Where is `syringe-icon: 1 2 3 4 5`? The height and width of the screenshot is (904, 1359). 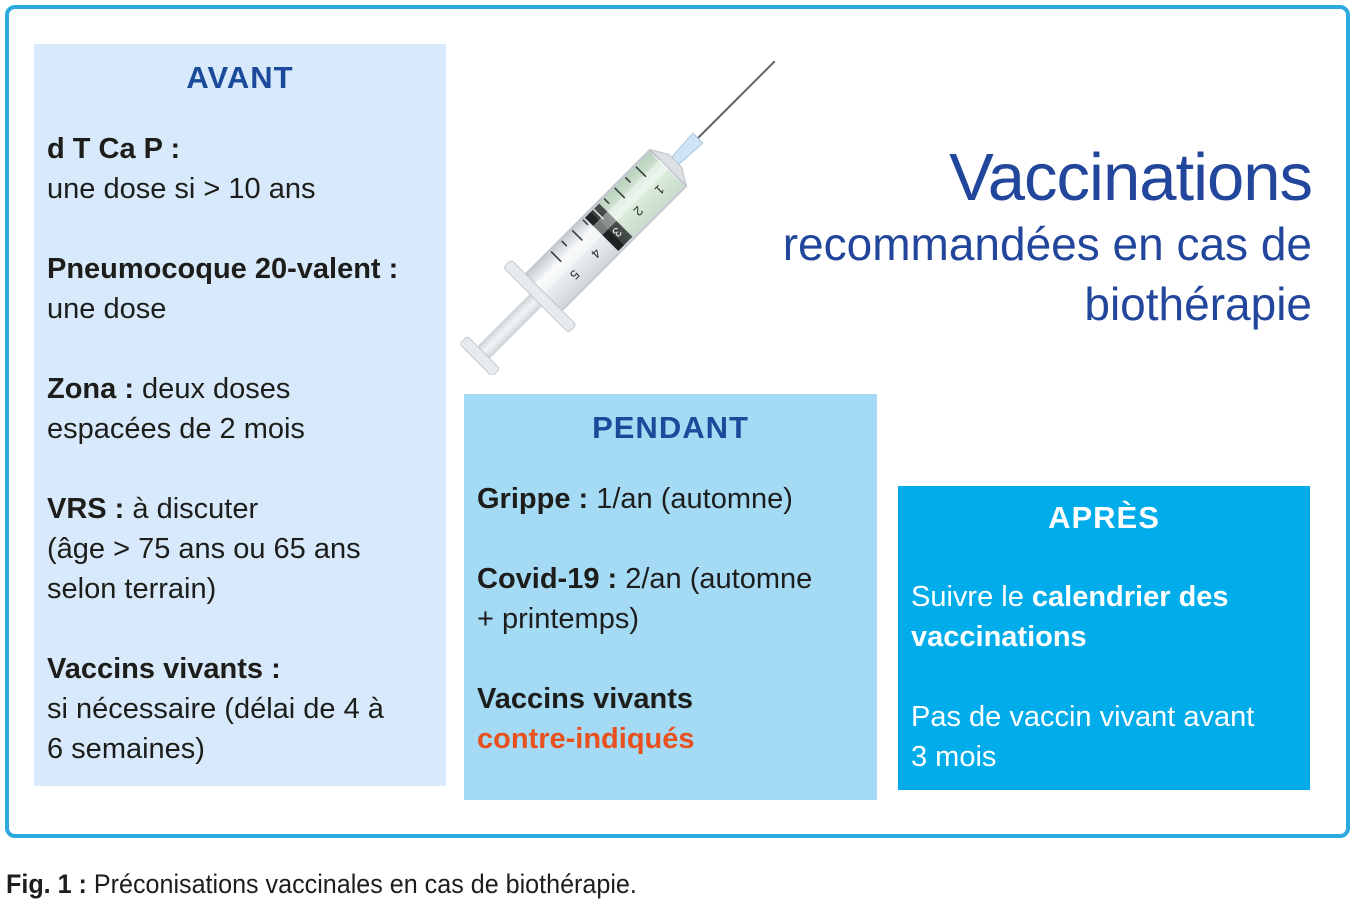
syringe-icon: 1 2 3 4 5 is located at coordinates (618, 217).